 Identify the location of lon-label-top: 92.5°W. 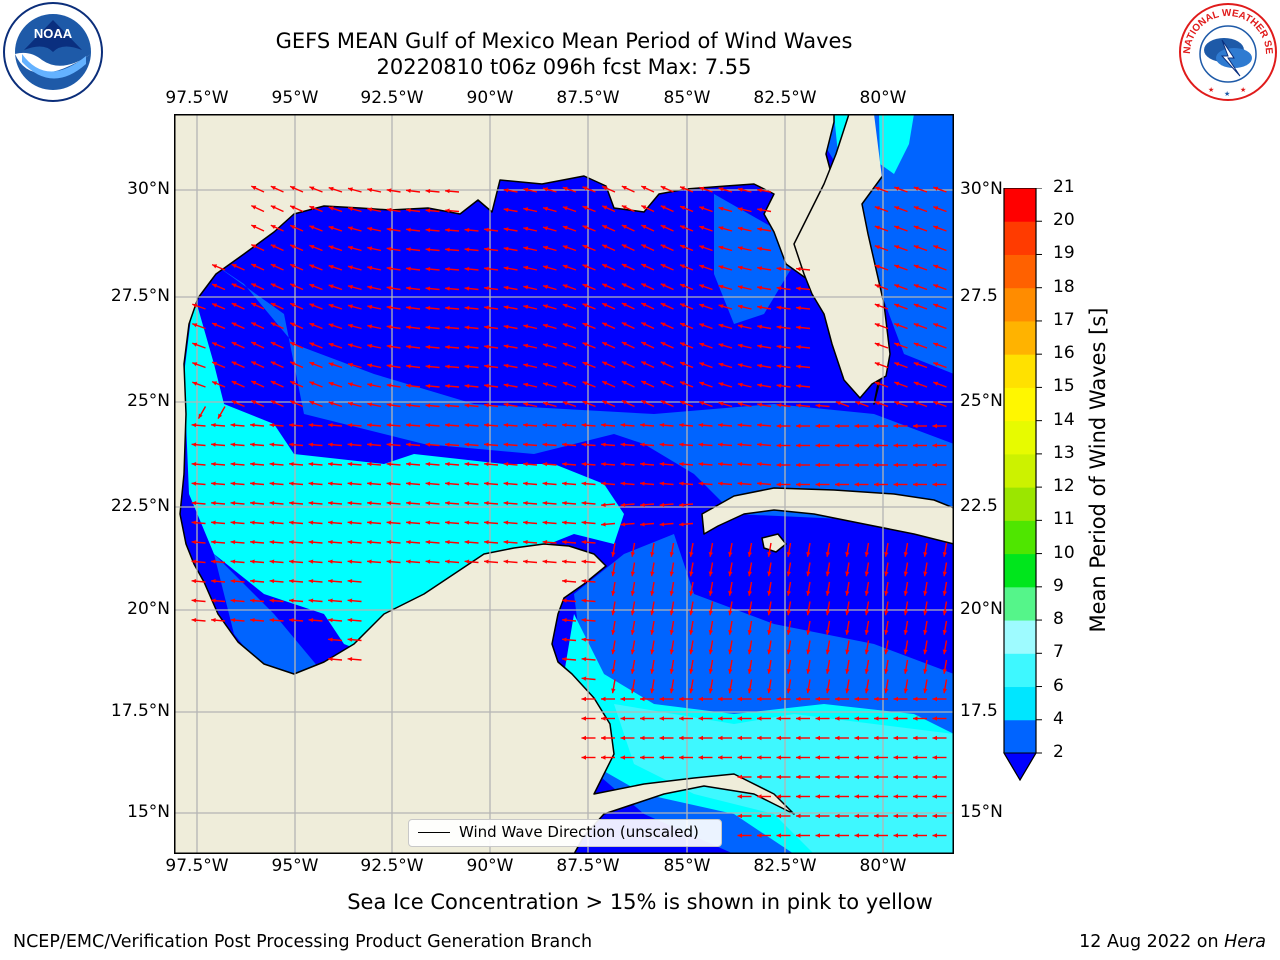
(392, 98).